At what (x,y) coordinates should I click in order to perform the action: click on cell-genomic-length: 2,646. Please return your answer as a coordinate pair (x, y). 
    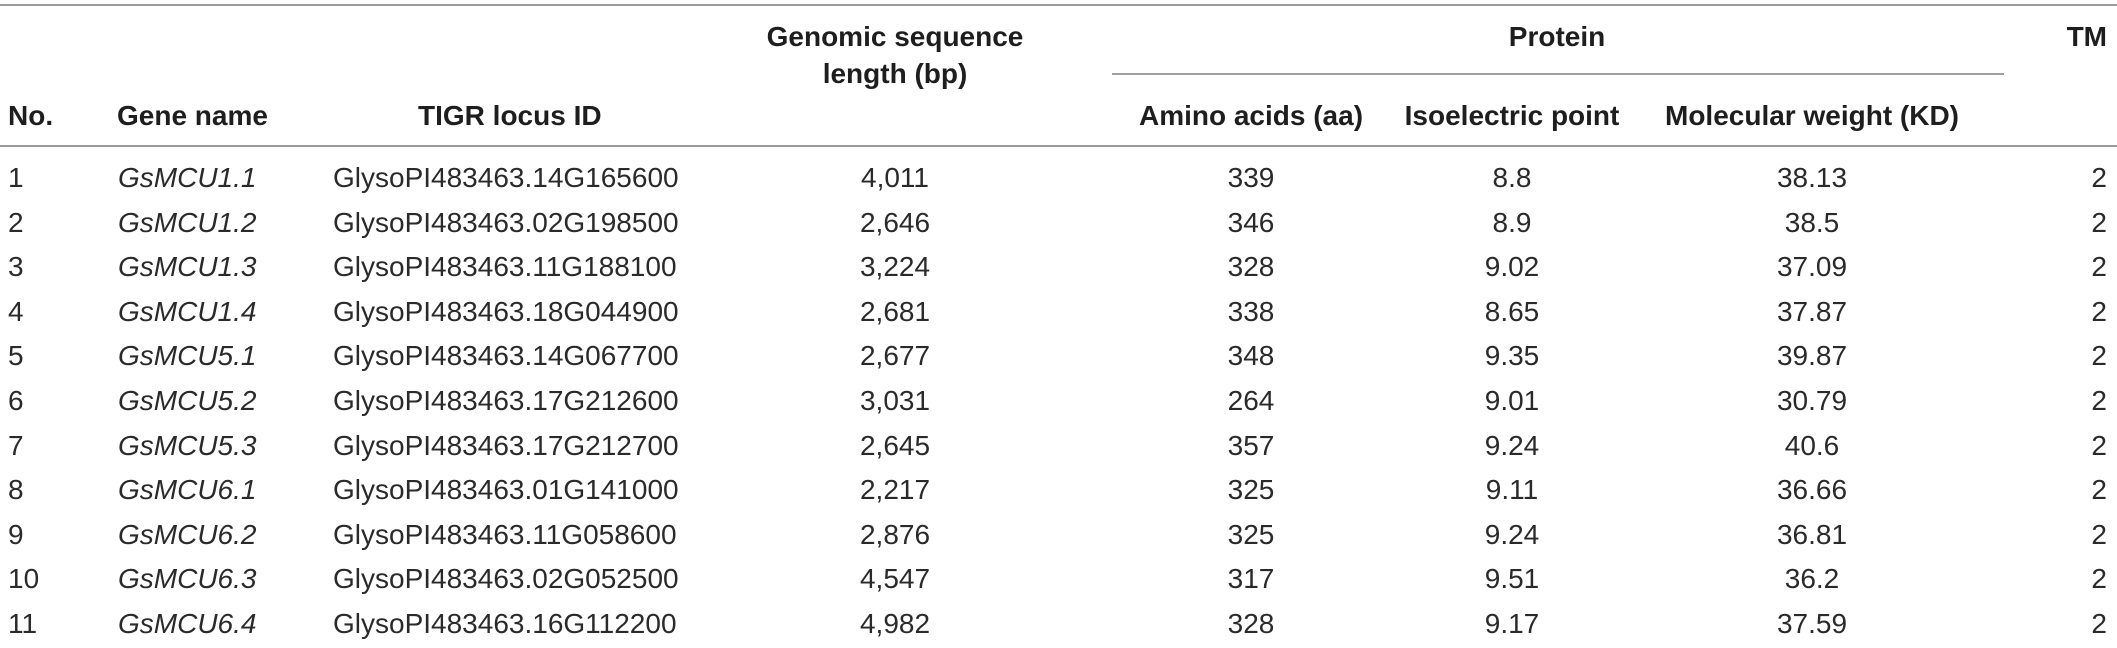
    Looking at the image, I should click on (895, 222).